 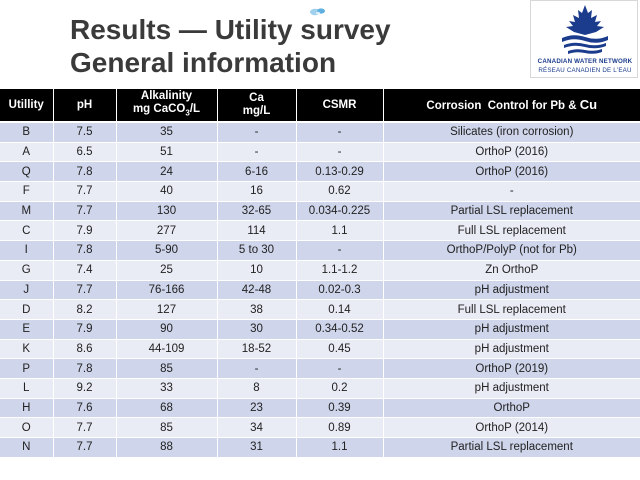 I want to click on cell-alkalinity: 51, so click(x=167, y=152).